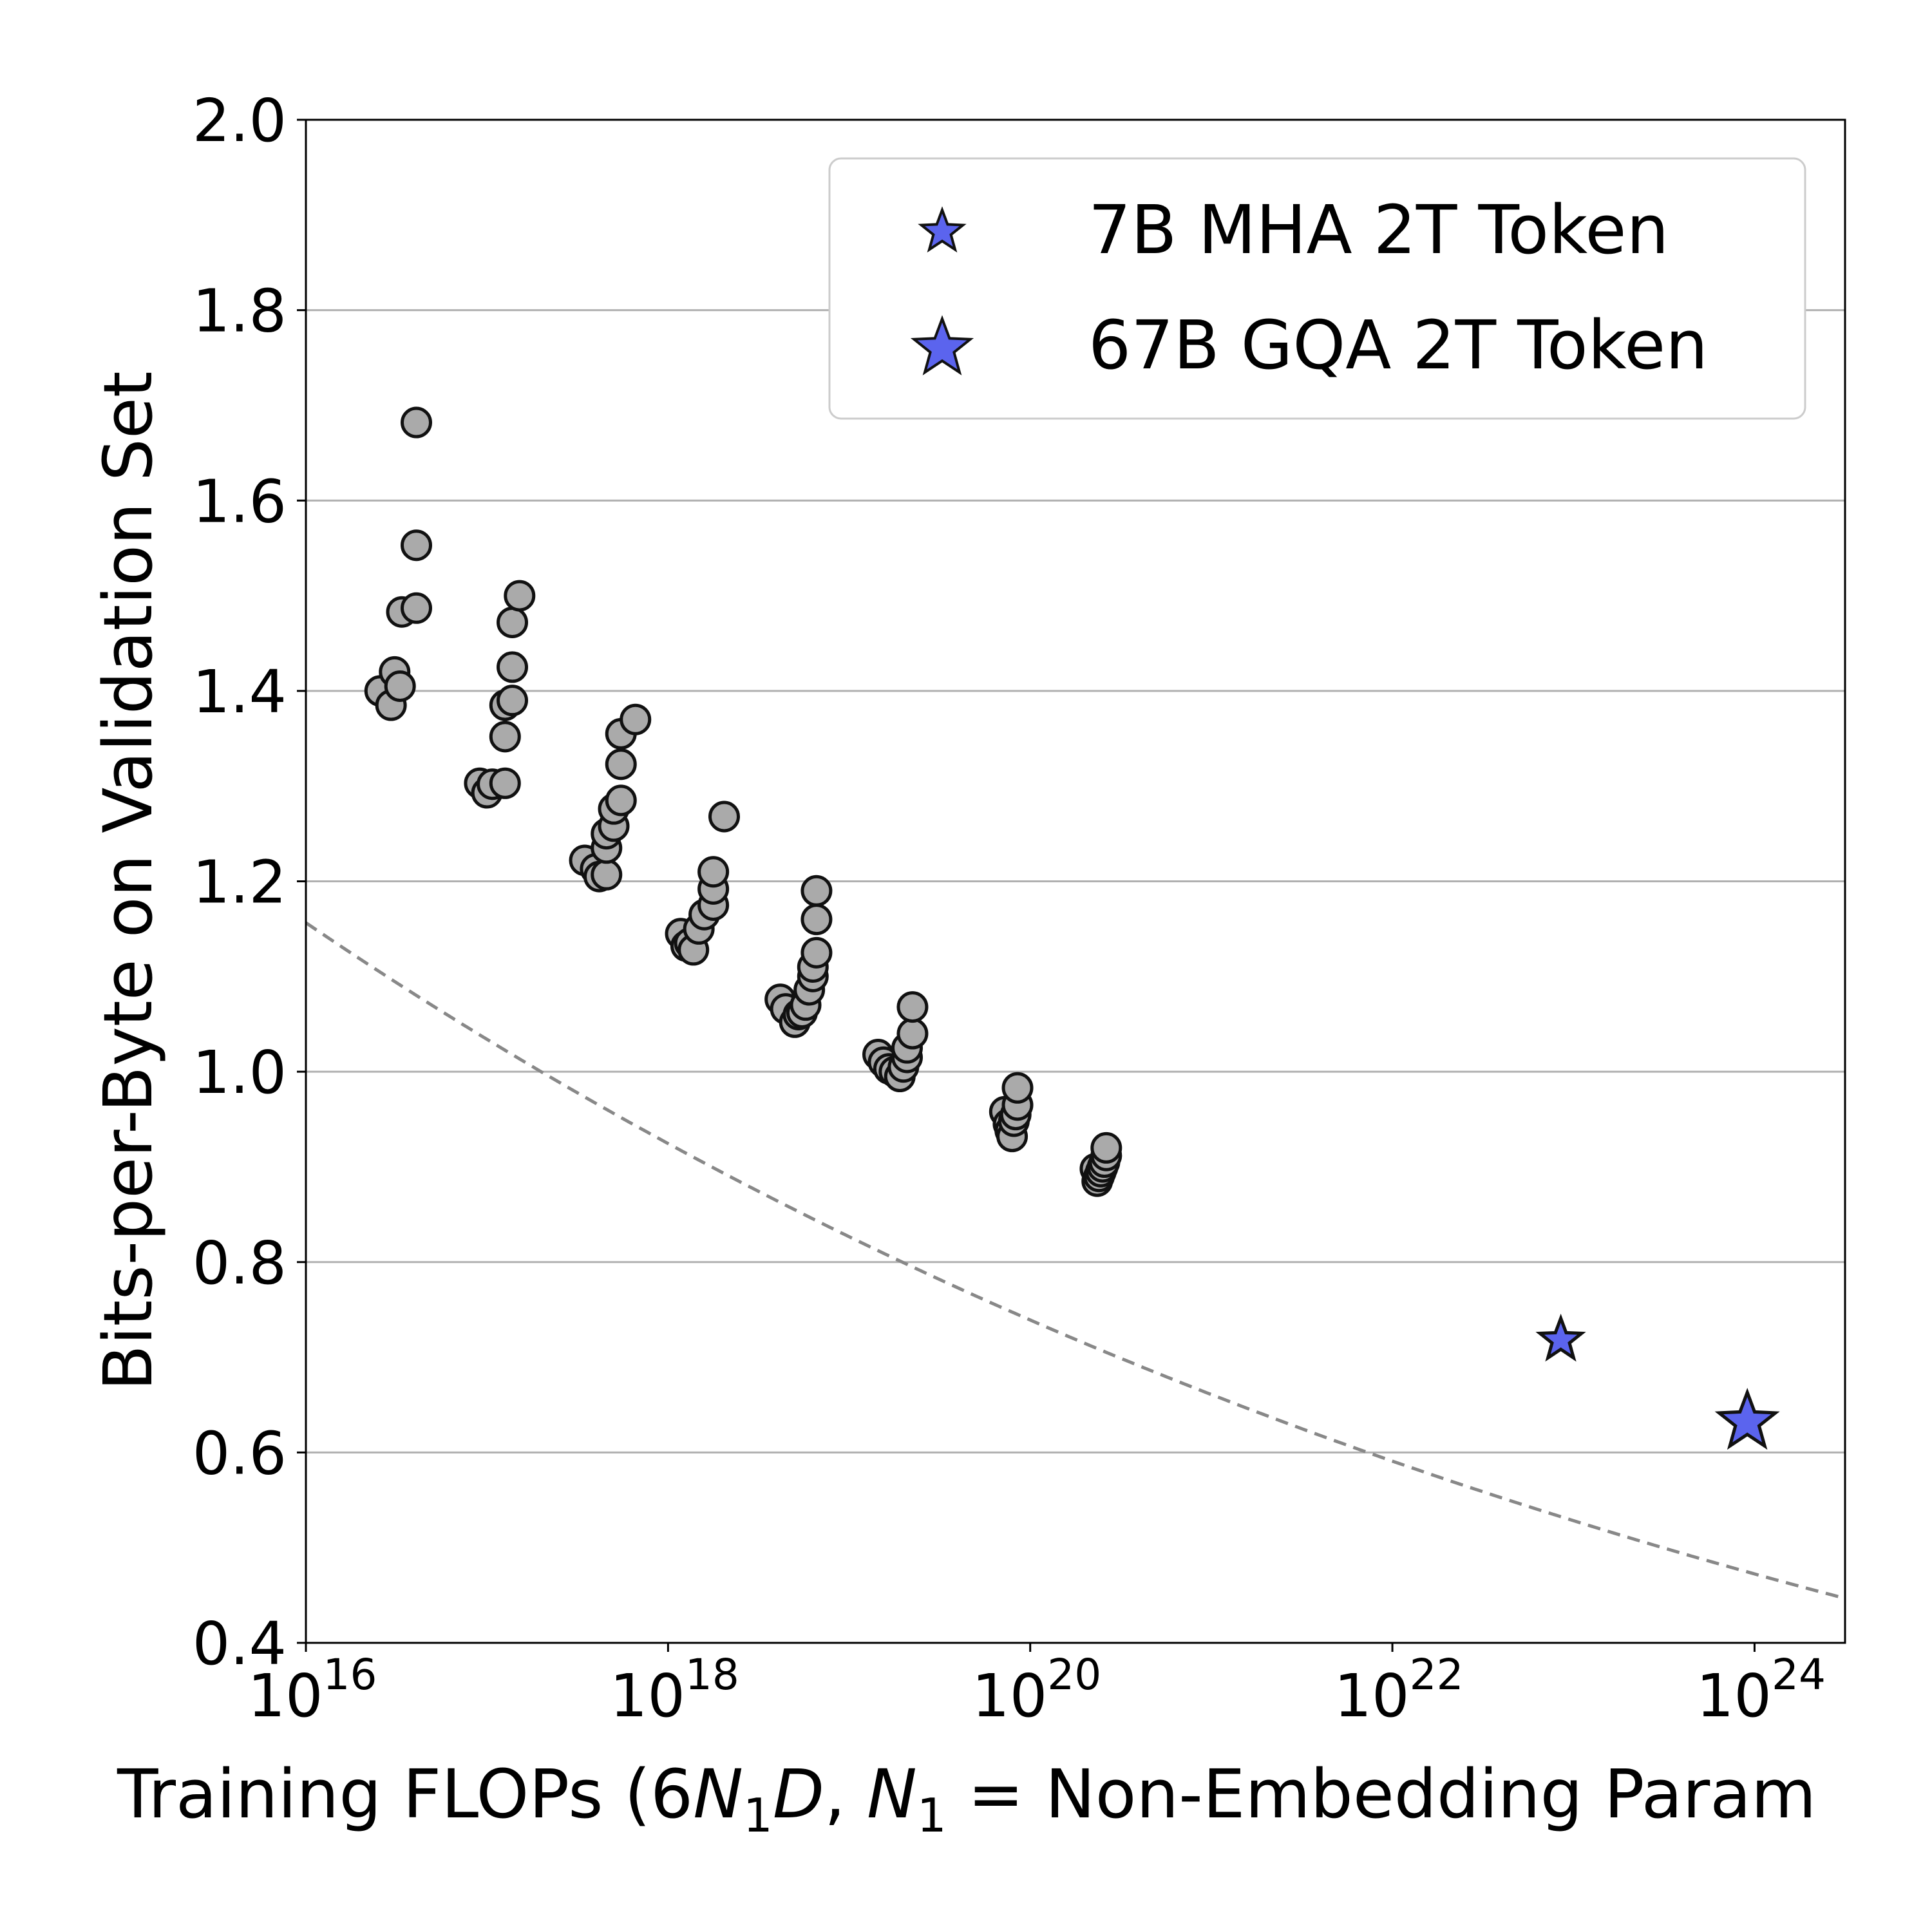  I want to click on x-axis: 1016 1018 1020 1022 1024, so click(1036, 1686).